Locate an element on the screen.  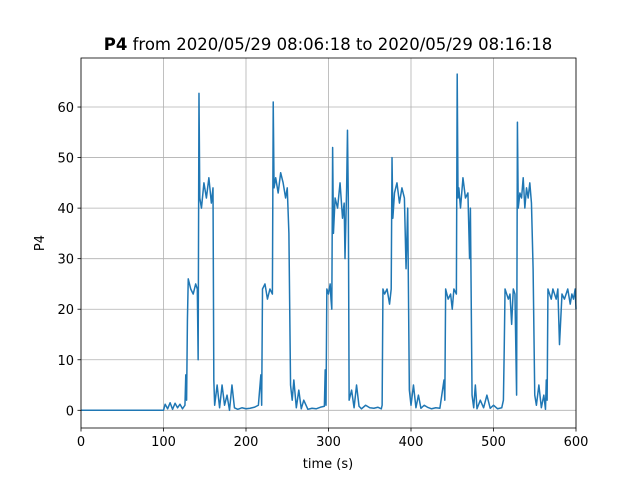
y-axis-label: P4 is located at coordinates (40, 243).